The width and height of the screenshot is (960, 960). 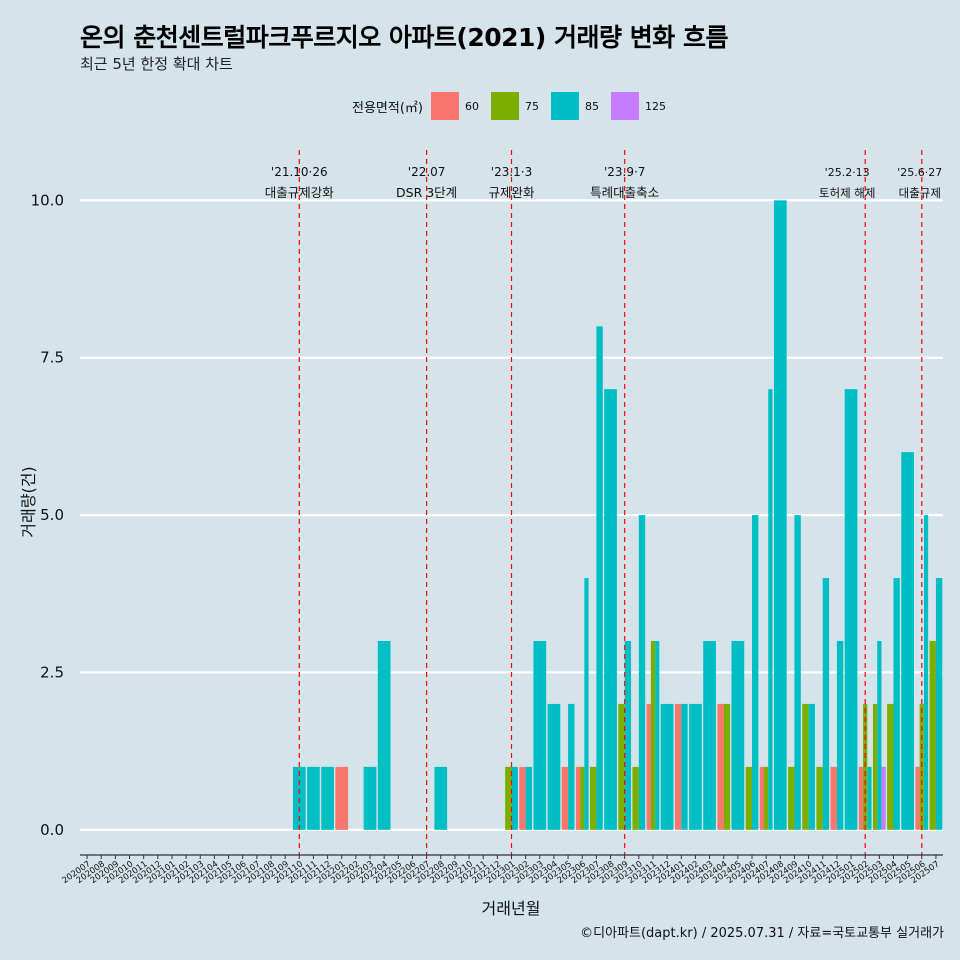 What do you see at coordinates (471, 106) in the screenshot?
I see `legend-label-60: 60` at bounding box center [471, 106].